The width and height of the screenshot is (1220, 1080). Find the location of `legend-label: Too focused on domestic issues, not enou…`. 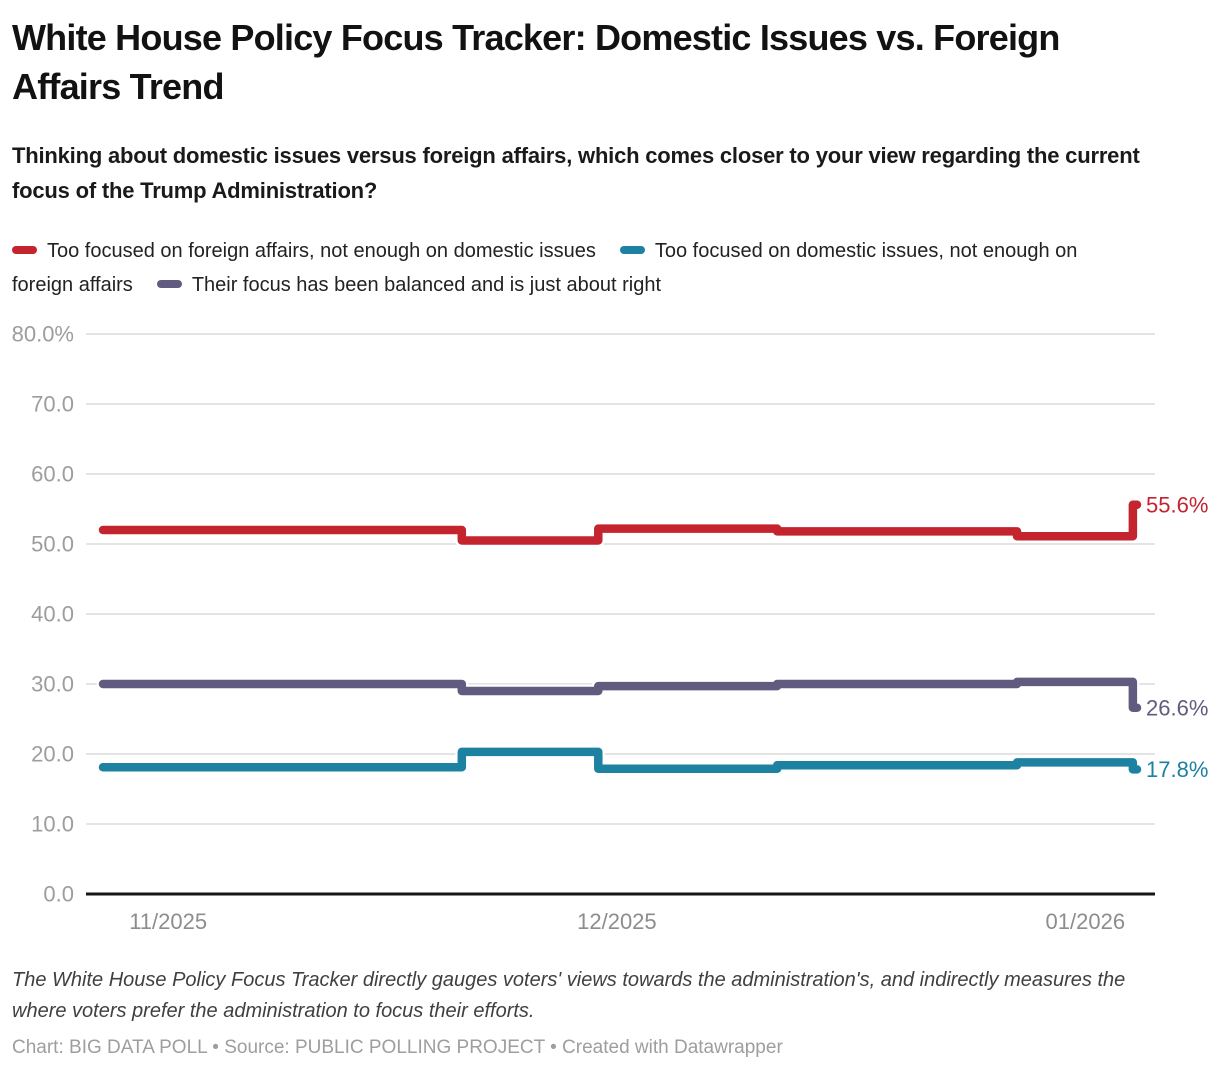

legend-label: Too focused on domestic issues, not enou… is located at coordinates (545, 268).